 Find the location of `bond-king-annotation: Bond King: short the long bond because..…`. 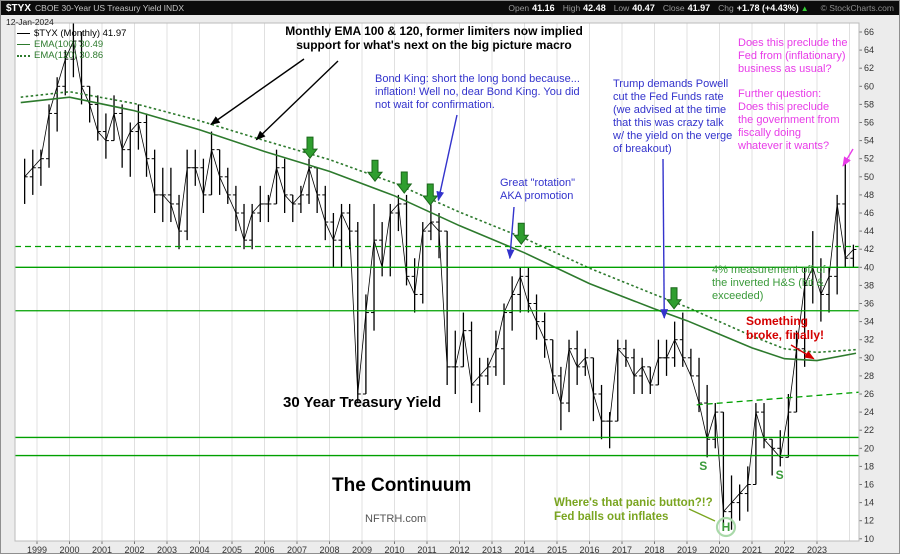

bond-king-annotation: Bond King: short the long bond because..… is located at coordinates (477, 92).